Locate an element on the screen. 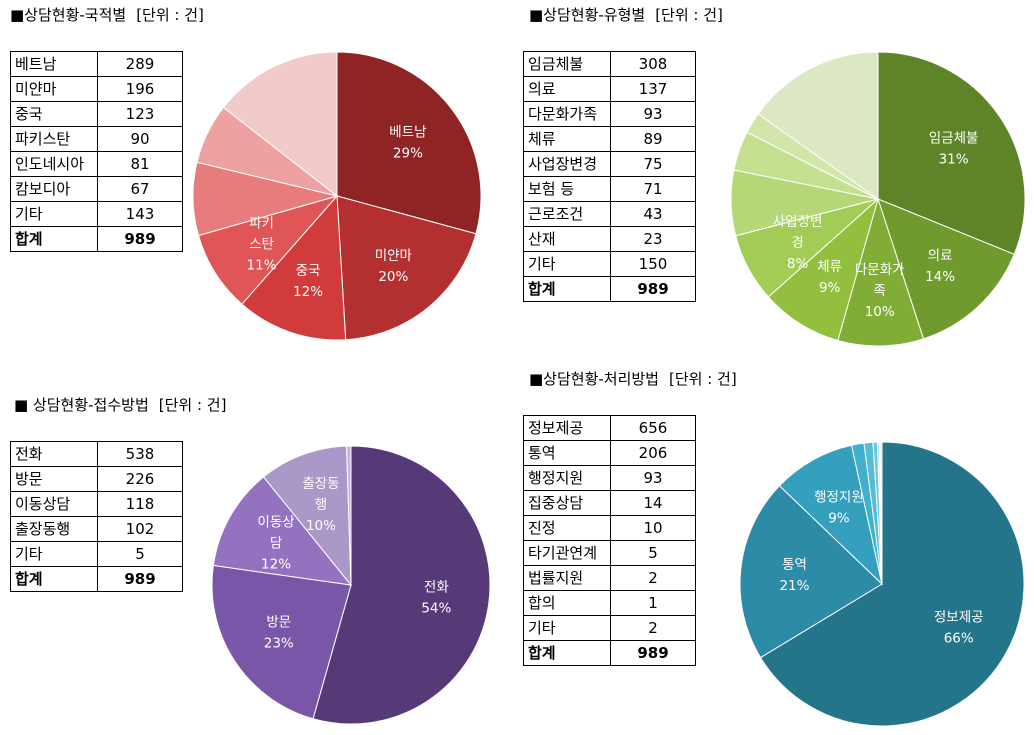 This screenshot has width=1034, height=735. slice-category-label: 다문화가 is located at coordinates (880, 270).